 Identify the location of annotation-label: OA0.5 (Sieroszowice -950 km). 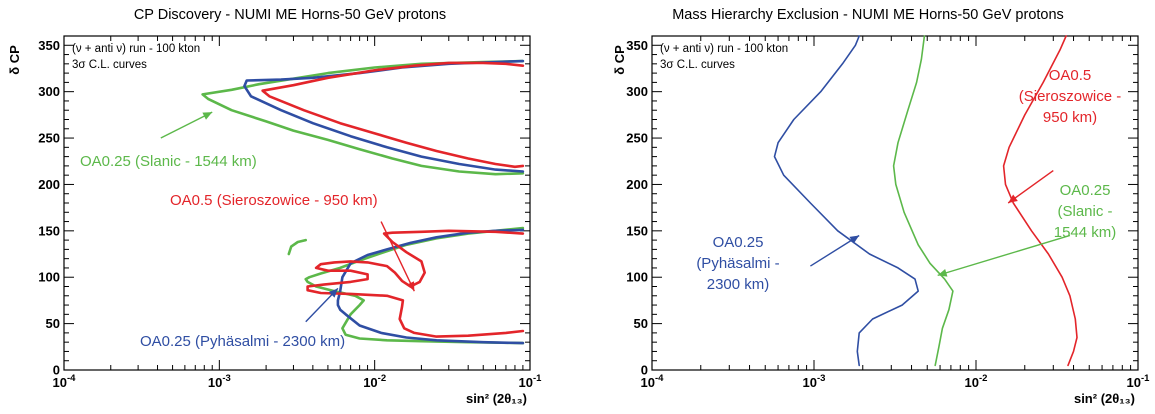
(1070, 96).